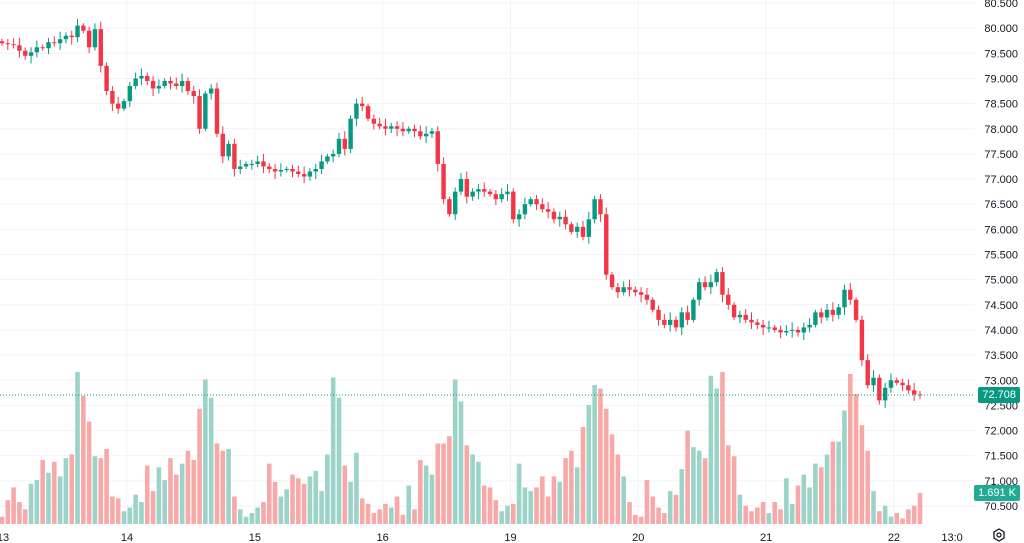 The image size is (1024, 543). I want to click on price-tick-label: 75.500, so click(1001, 256).